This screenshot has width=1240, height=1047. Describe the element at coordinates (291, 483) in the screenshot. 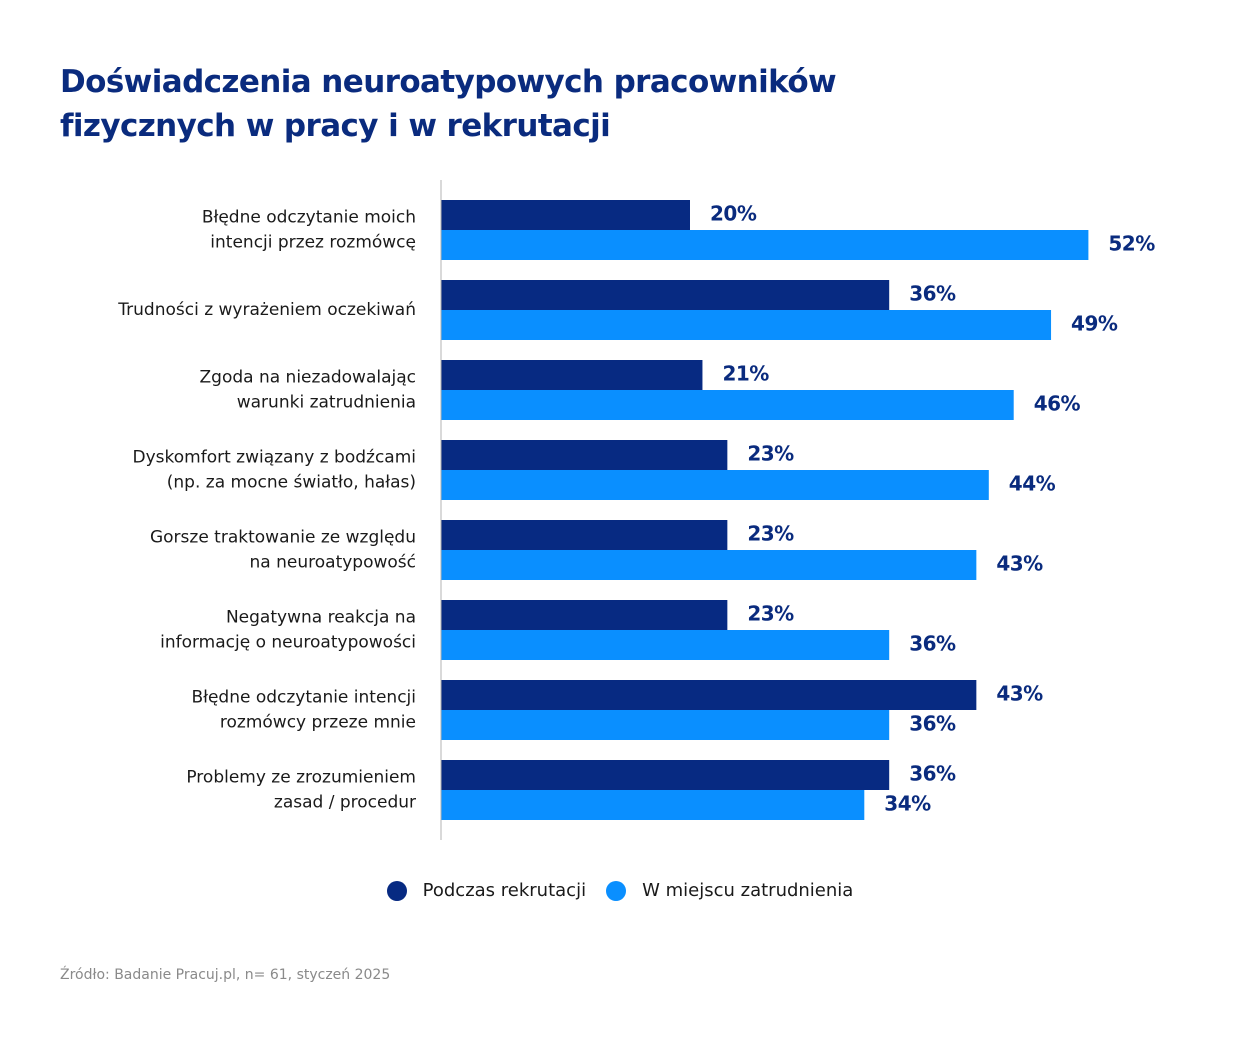

I see `category-label: (np. za mocne światło, hałas)` at that location.